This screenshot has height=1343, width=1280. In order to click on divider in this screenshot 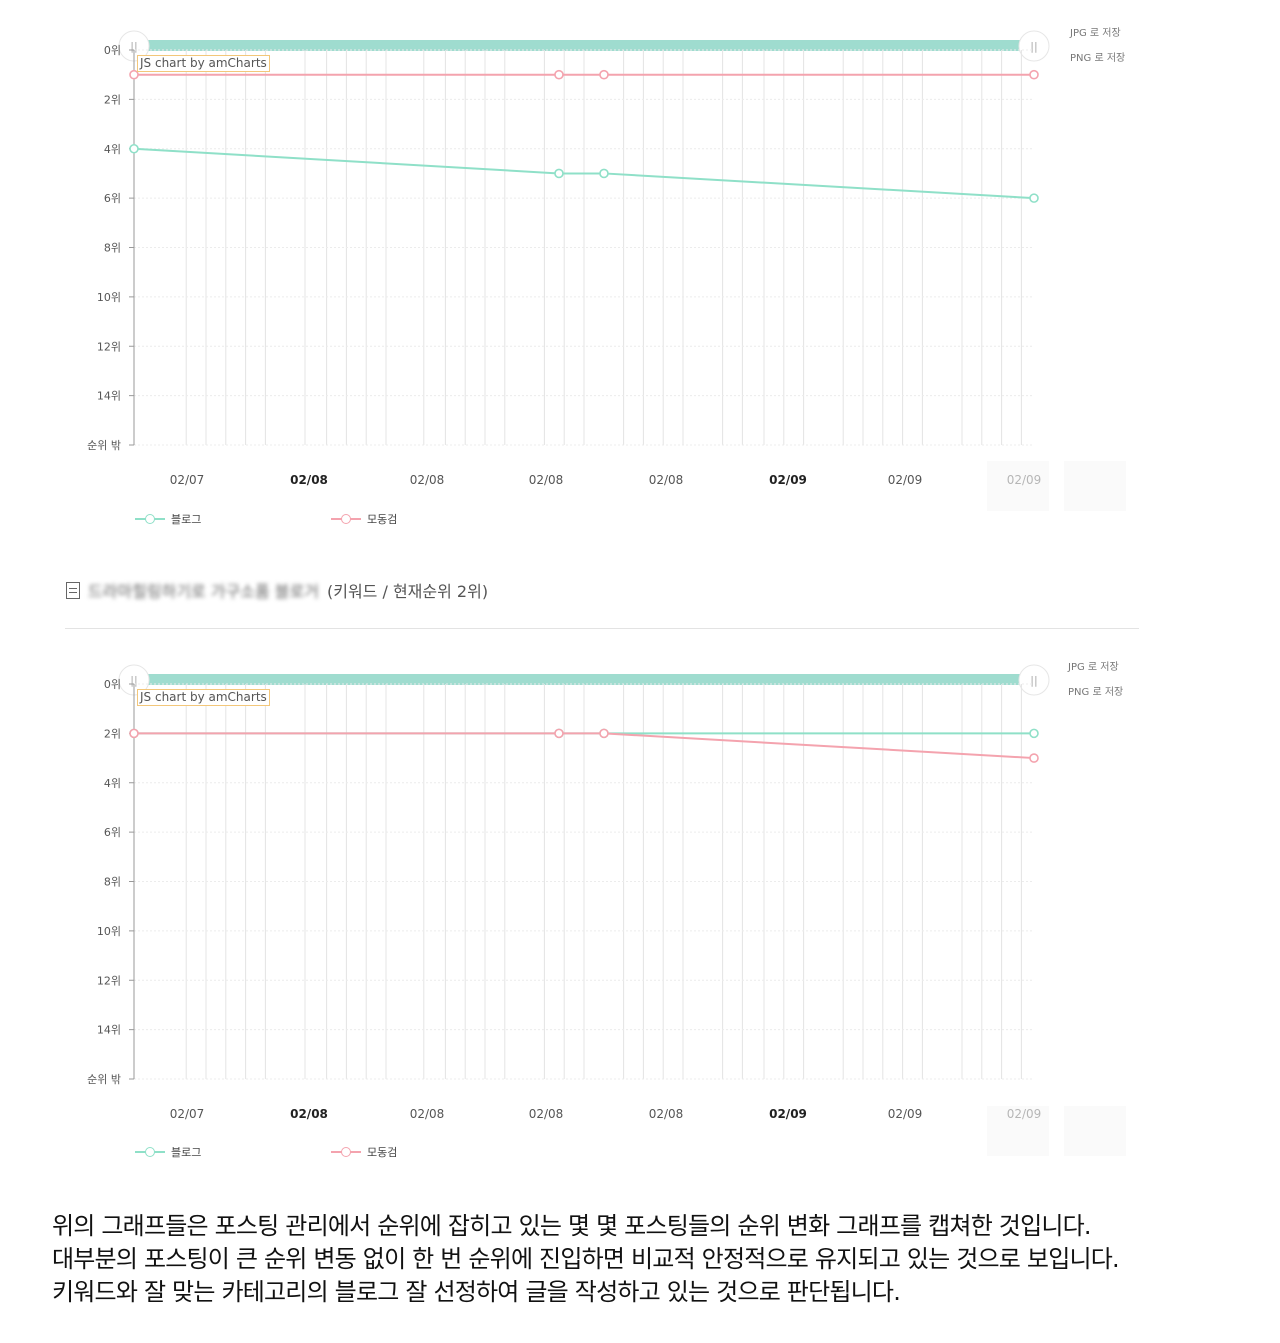, I will do `click(602, 628)`.